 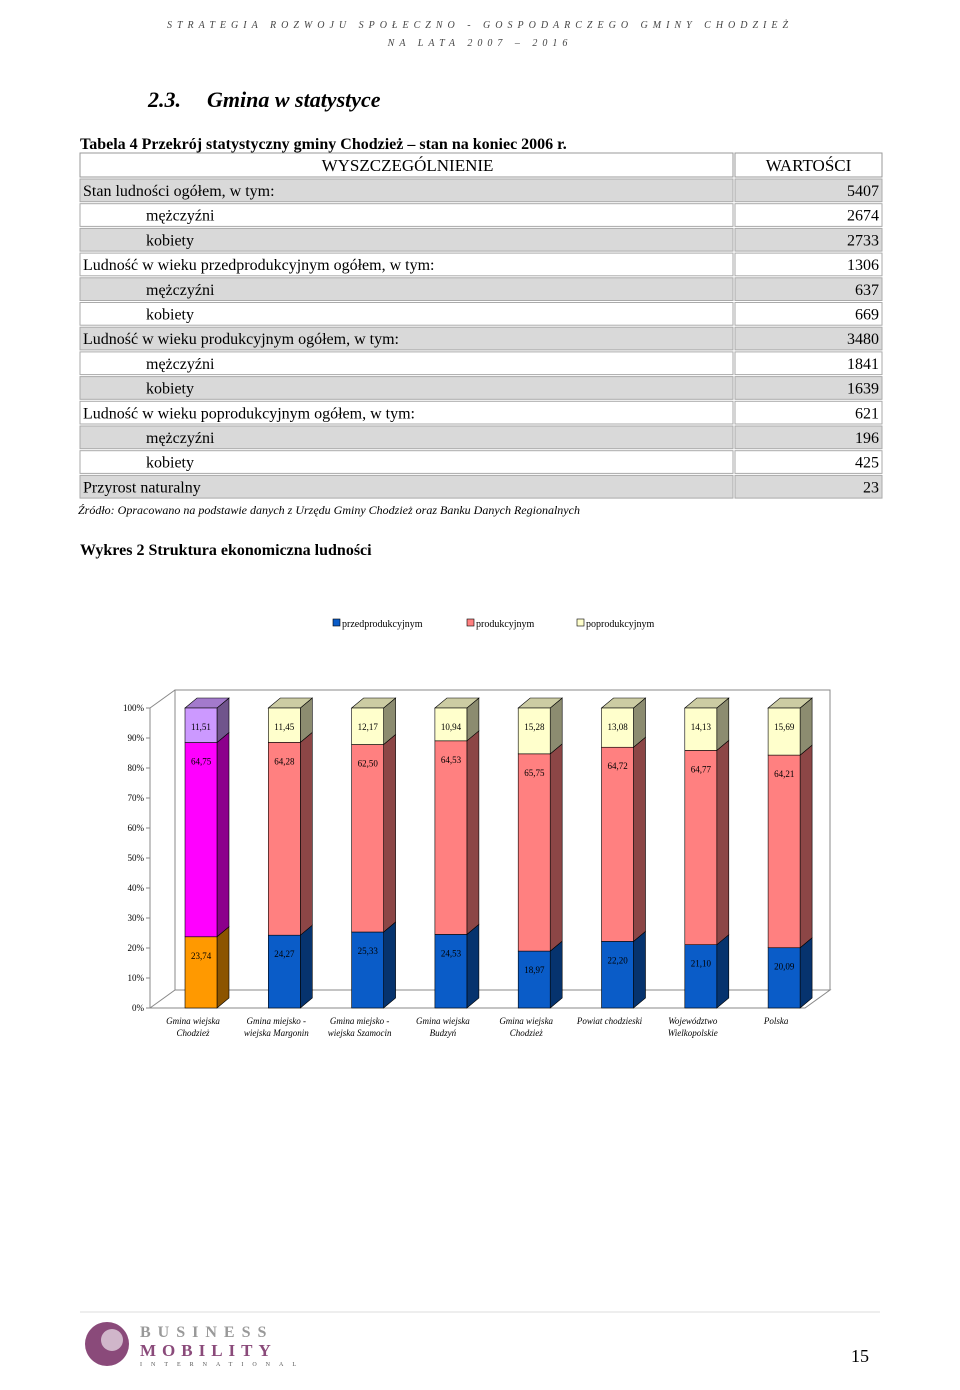 I want to click on value-label: 15,69, so click(x=784, y=727).